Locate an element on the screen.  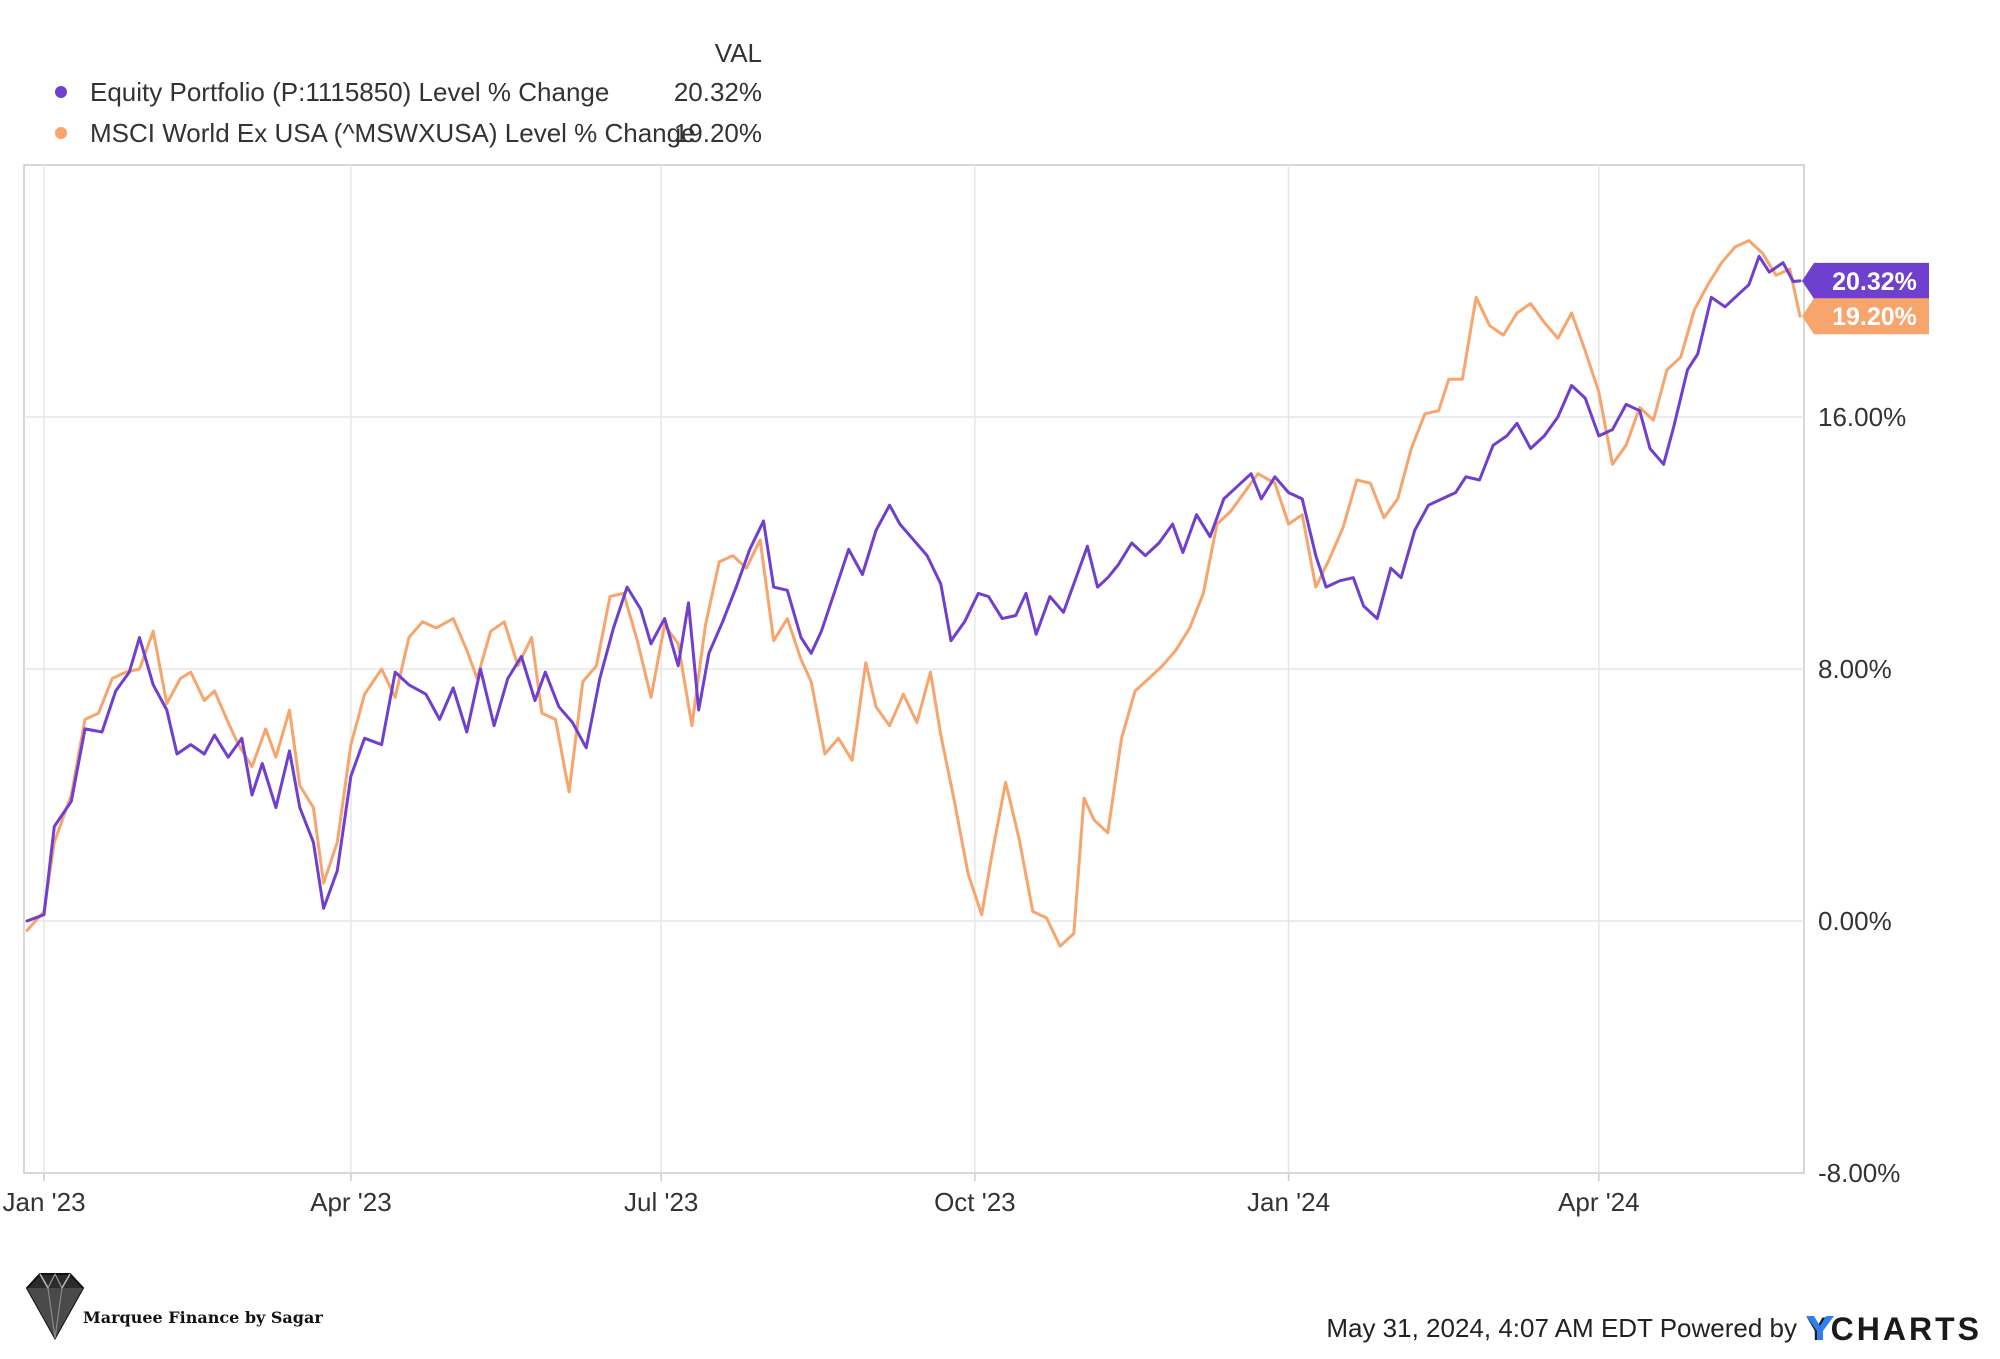
legend-column-header: VAL is located at coordinates (738, 53).